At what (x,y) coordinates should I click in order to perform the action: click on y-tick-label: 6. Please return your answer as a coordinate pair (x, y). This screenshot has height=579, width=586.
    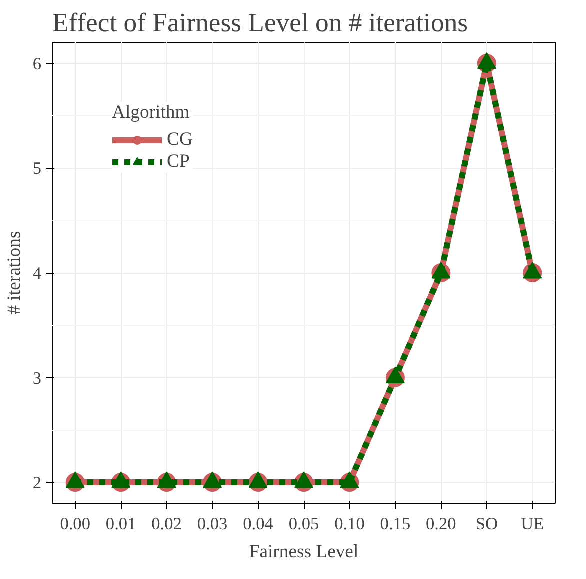
    Looking at the image, I should click on (37, 64).